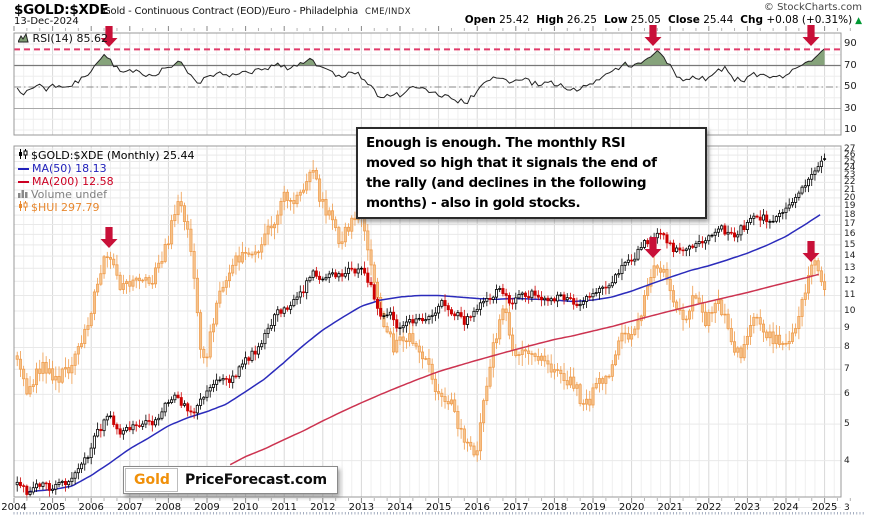 Image resolution: width=875 pixels, height=519 pixels. What do you see at coordinates (709, 507) in the screenshot?
I see `year-tick-label: 2022` at bounding box center [709, 507].